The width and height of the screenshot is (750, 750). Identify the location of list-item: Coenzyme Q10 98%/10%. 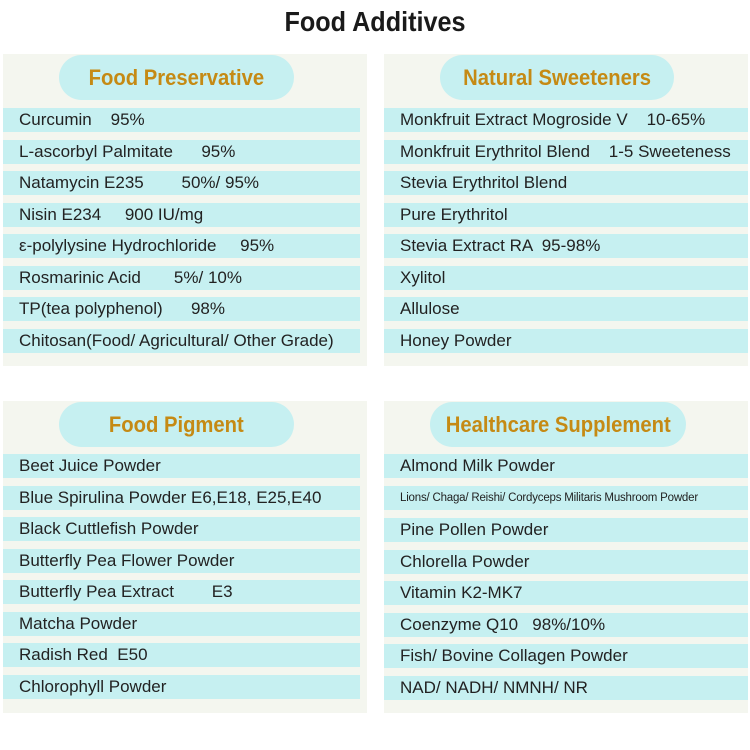
(566, 625).